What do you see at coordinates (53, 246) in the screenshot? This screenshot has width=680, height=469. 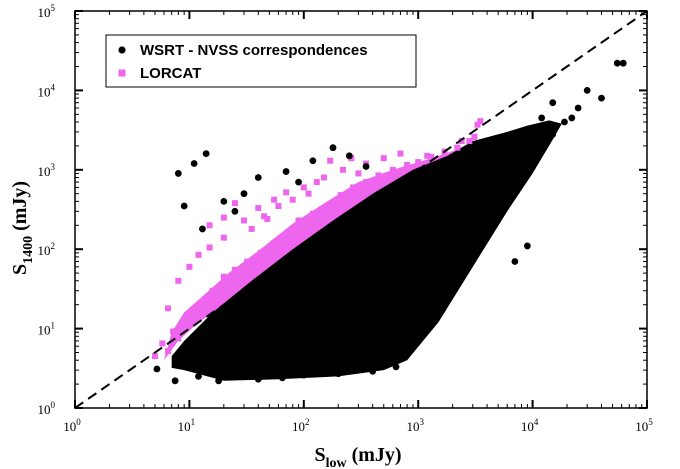 I see `y-tick-label-exponent: 2` at bounding box center [53, 246].